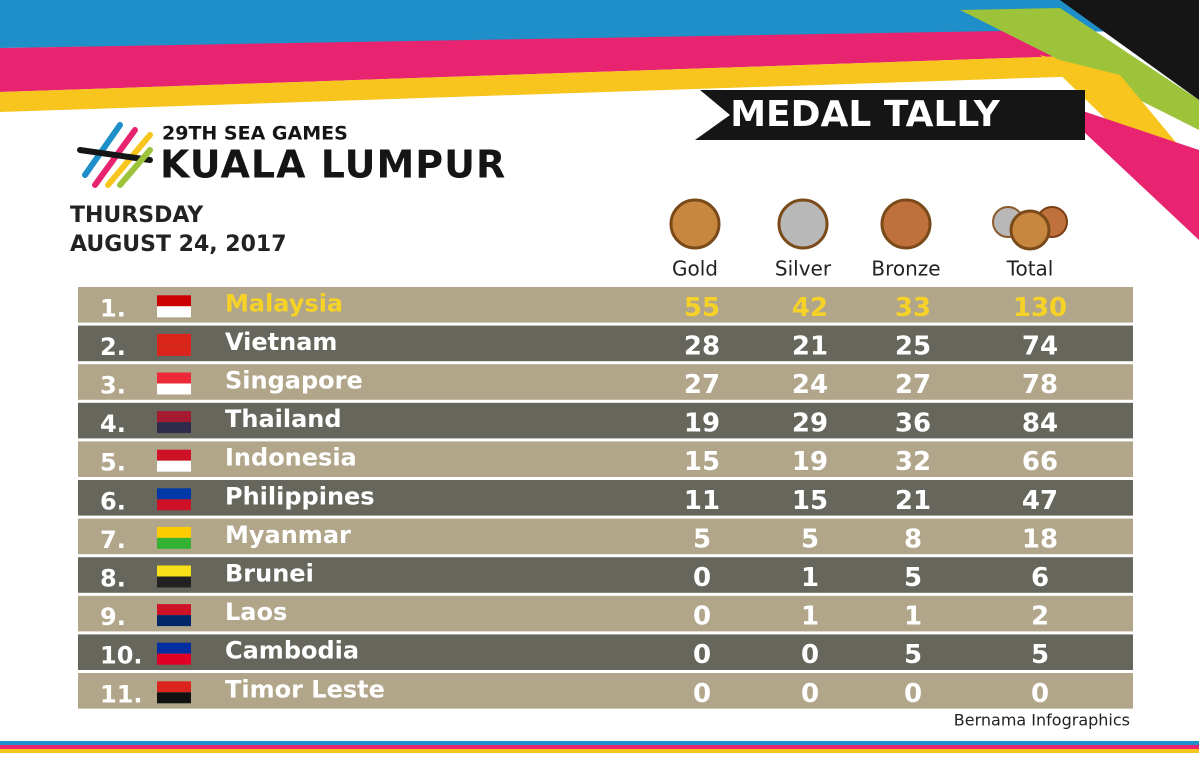 The image size is (1199, 757). I want to click on column-header: Total, so click(1030, 269).